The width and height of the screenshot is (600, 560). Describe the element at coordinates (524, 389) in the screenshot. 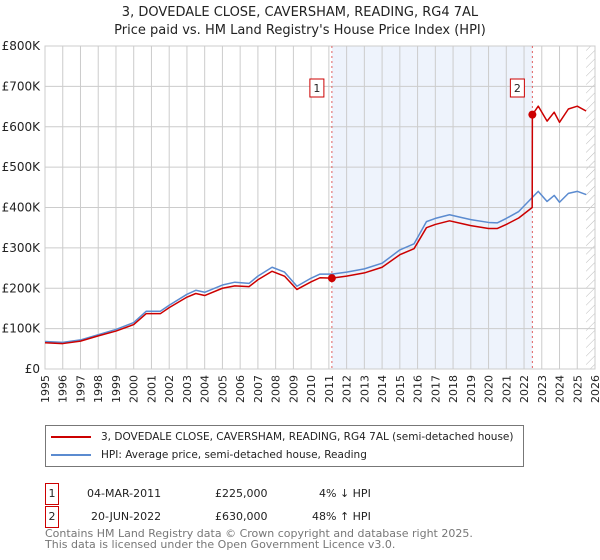

I see `x-tick-label: 2022` at that location.